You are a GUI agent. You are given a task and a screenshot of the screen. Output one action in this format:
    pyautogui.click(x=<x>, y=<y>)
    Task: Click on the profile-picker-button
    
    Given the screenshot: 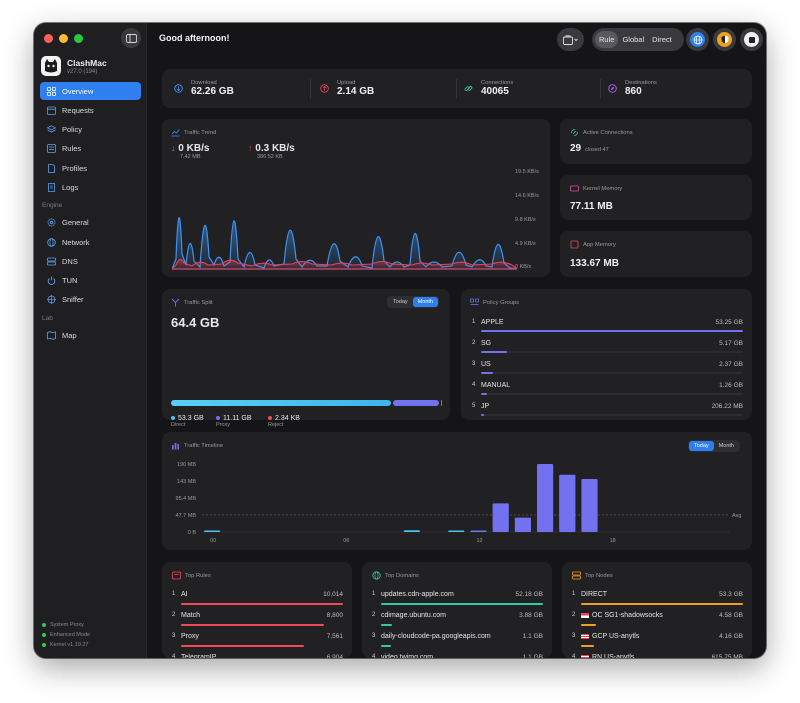 What is the action you would take?
    pyautogui.click(x=570, y=39)
    